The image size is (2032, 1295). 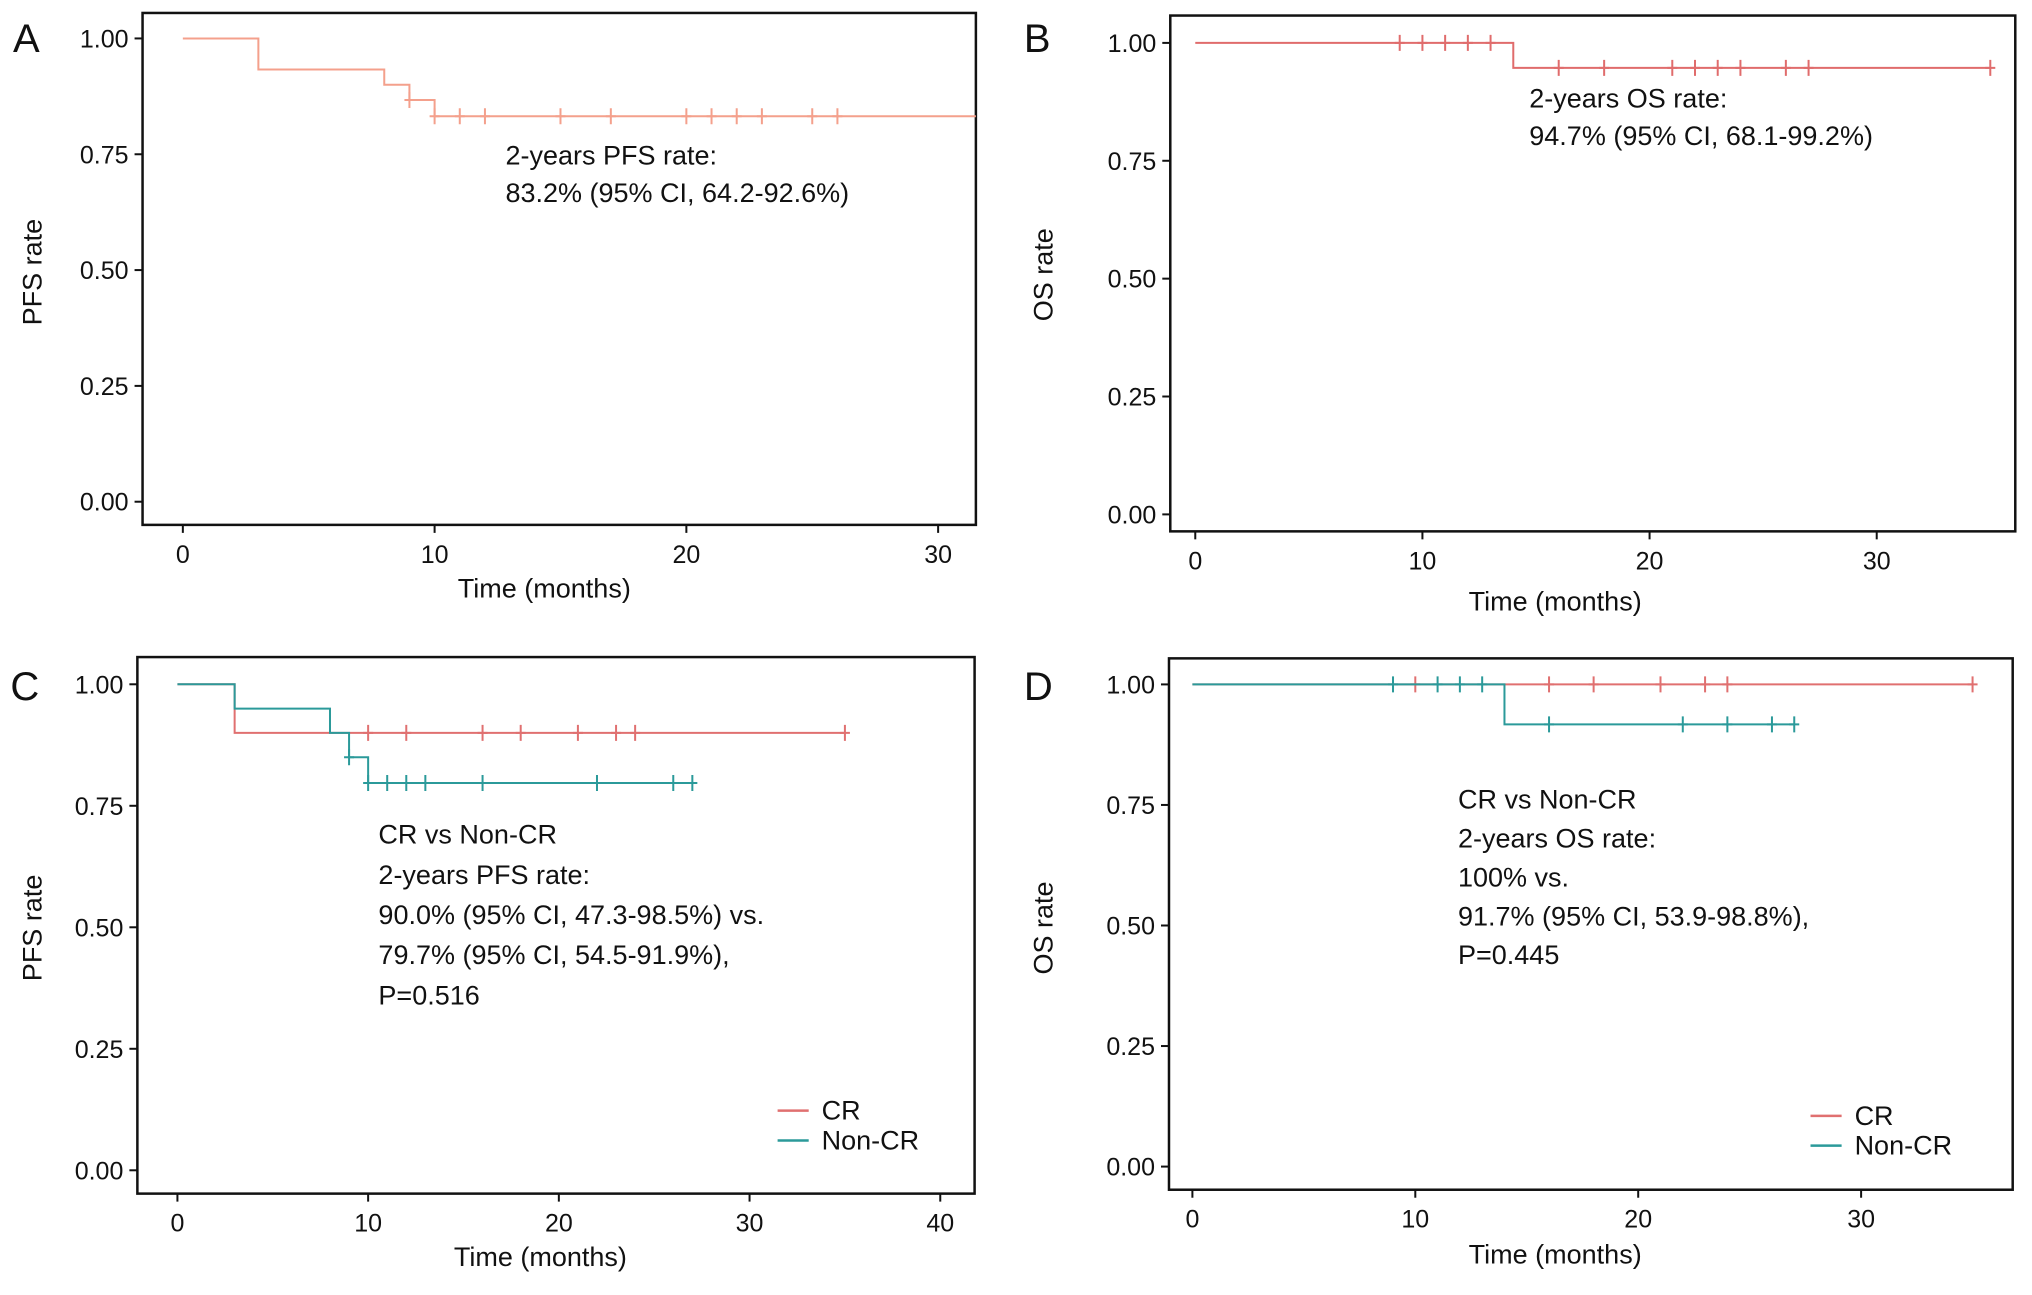 I want to click on annotation: 100% vs., so click(x=1513, y=877).